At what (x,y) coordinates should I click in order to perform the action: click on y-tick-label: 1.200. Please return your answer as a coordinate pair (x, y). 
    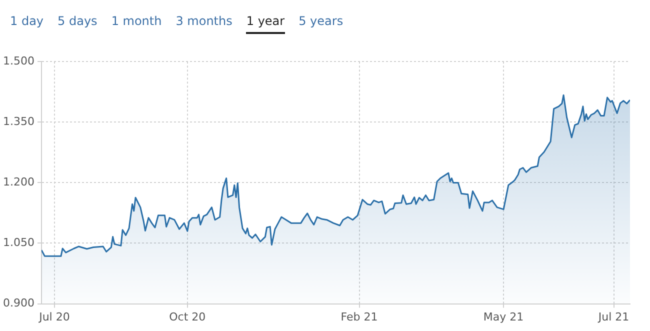
    Looking at the image, I should click on (18, 182).